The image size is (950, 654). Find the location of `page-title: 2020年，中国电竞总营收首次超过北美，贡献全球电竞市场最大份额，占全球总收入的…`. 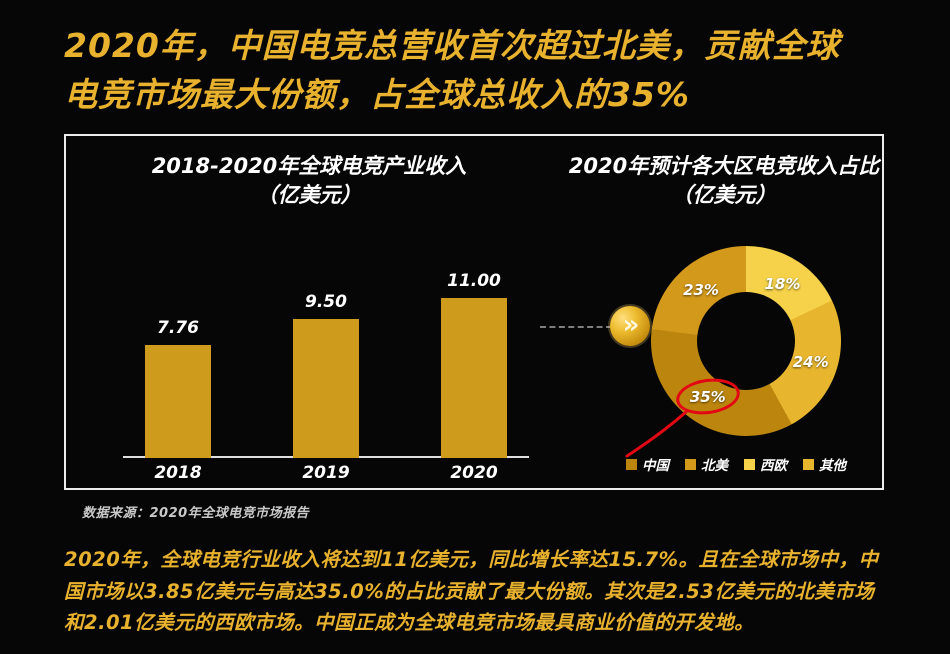

page-title: 2020年，中国电竞总营收首次超过北美，贡献全球电竞市场最大份额，占全球总收入的… is located at coordinates (452, 70).